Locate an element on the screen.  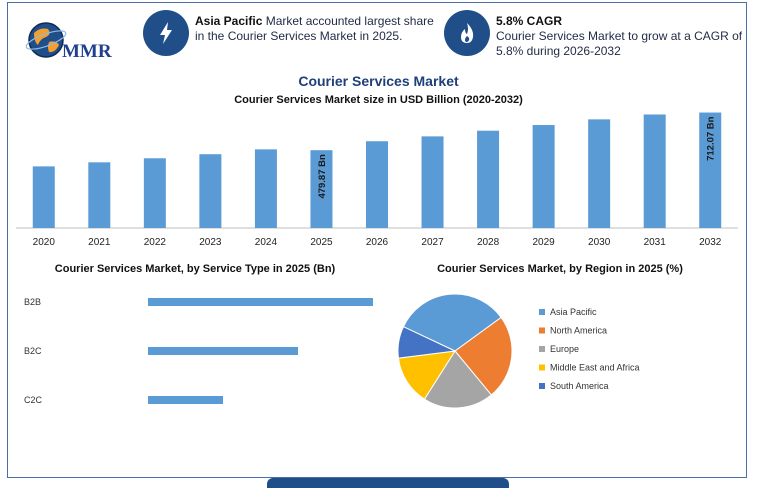
info-bold-1: Asia Pacific is located at coordinates (229, 21).